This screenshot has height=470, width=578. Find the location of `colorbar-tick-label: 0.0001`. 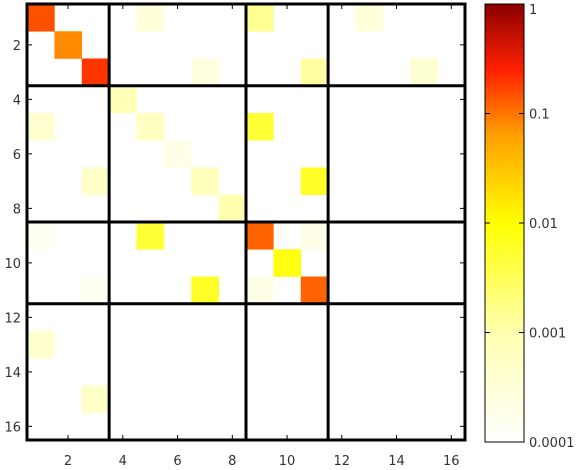

colorbar-tick-label: 0.0001 is located at coordinates (552, 443).